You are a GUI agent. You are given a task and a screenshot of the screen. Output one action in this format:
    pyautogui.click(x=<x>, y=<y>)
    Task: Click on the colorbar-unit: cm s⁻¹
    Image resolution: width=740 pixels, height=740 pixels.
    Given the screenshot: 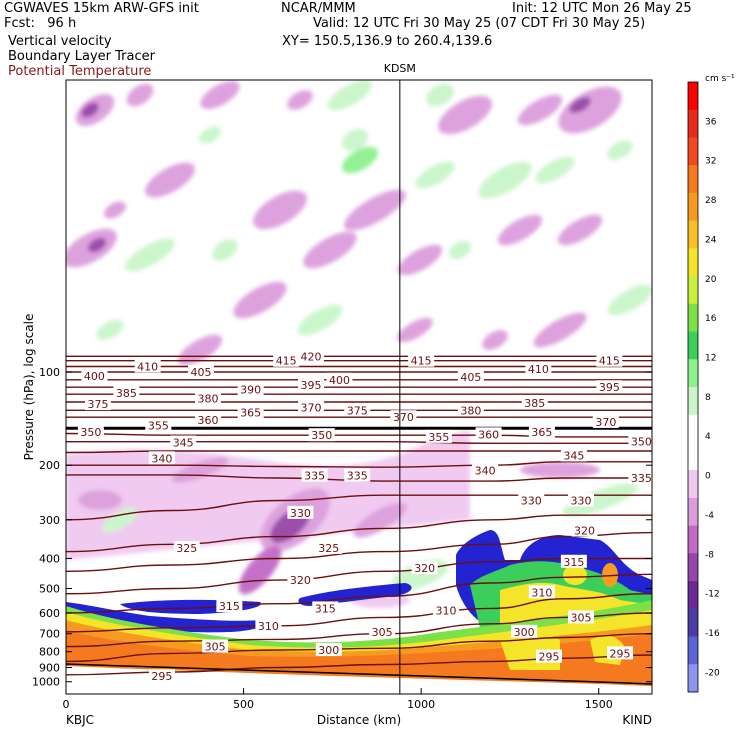 What is the action you would take?
    pyautogui.click(x=720, y=79)
    